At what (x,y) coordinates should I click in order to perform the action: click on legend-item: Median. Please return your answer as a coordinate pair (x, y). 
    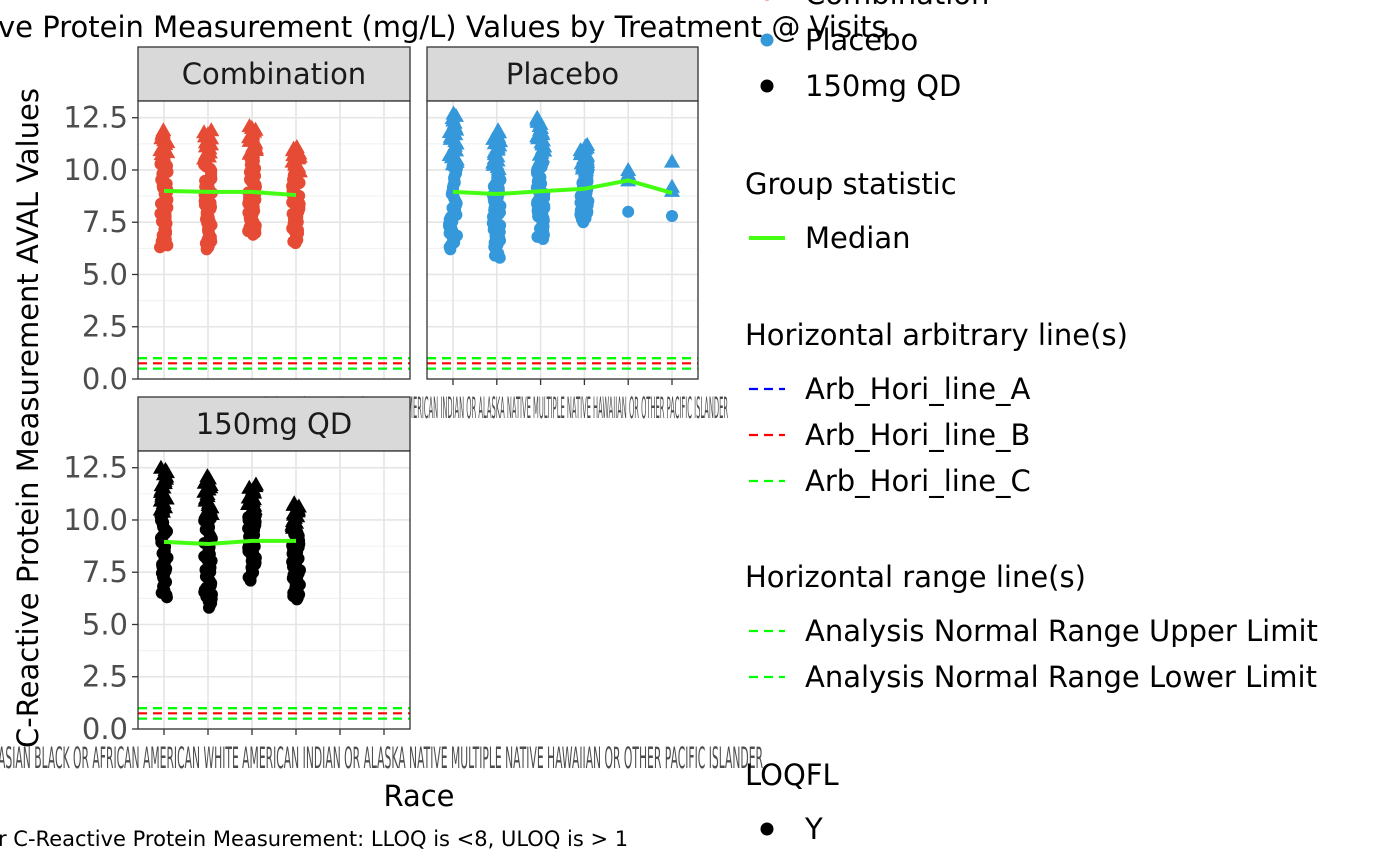
    Looking at the image, I should click on (829, 238).